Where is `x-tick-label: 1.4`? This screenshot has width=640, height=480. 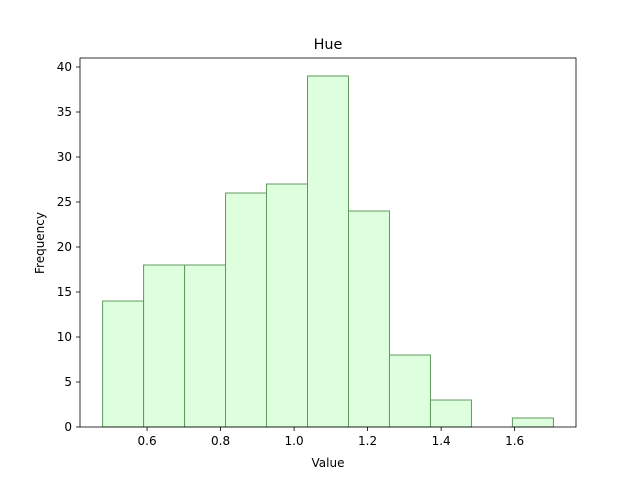
x-tick-label: 1.4 is located at coordinates (441, 441).